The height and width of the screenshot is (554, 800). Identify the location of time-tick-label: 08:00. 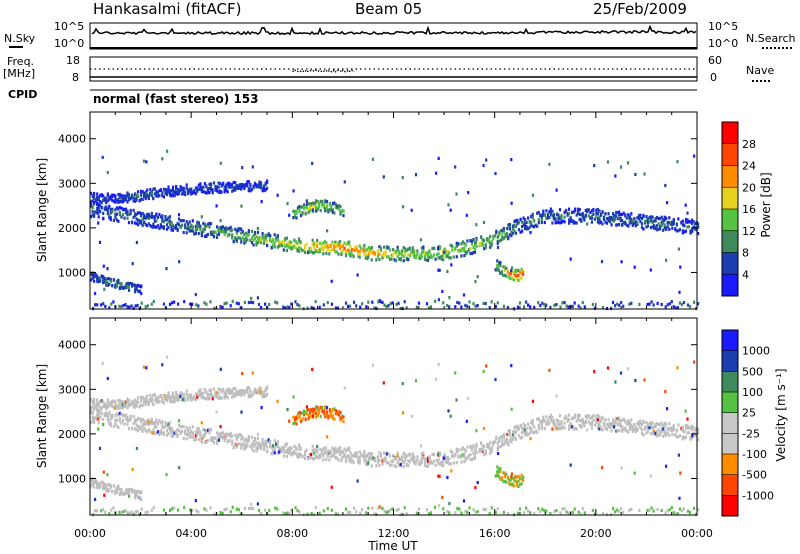
(292, 533).